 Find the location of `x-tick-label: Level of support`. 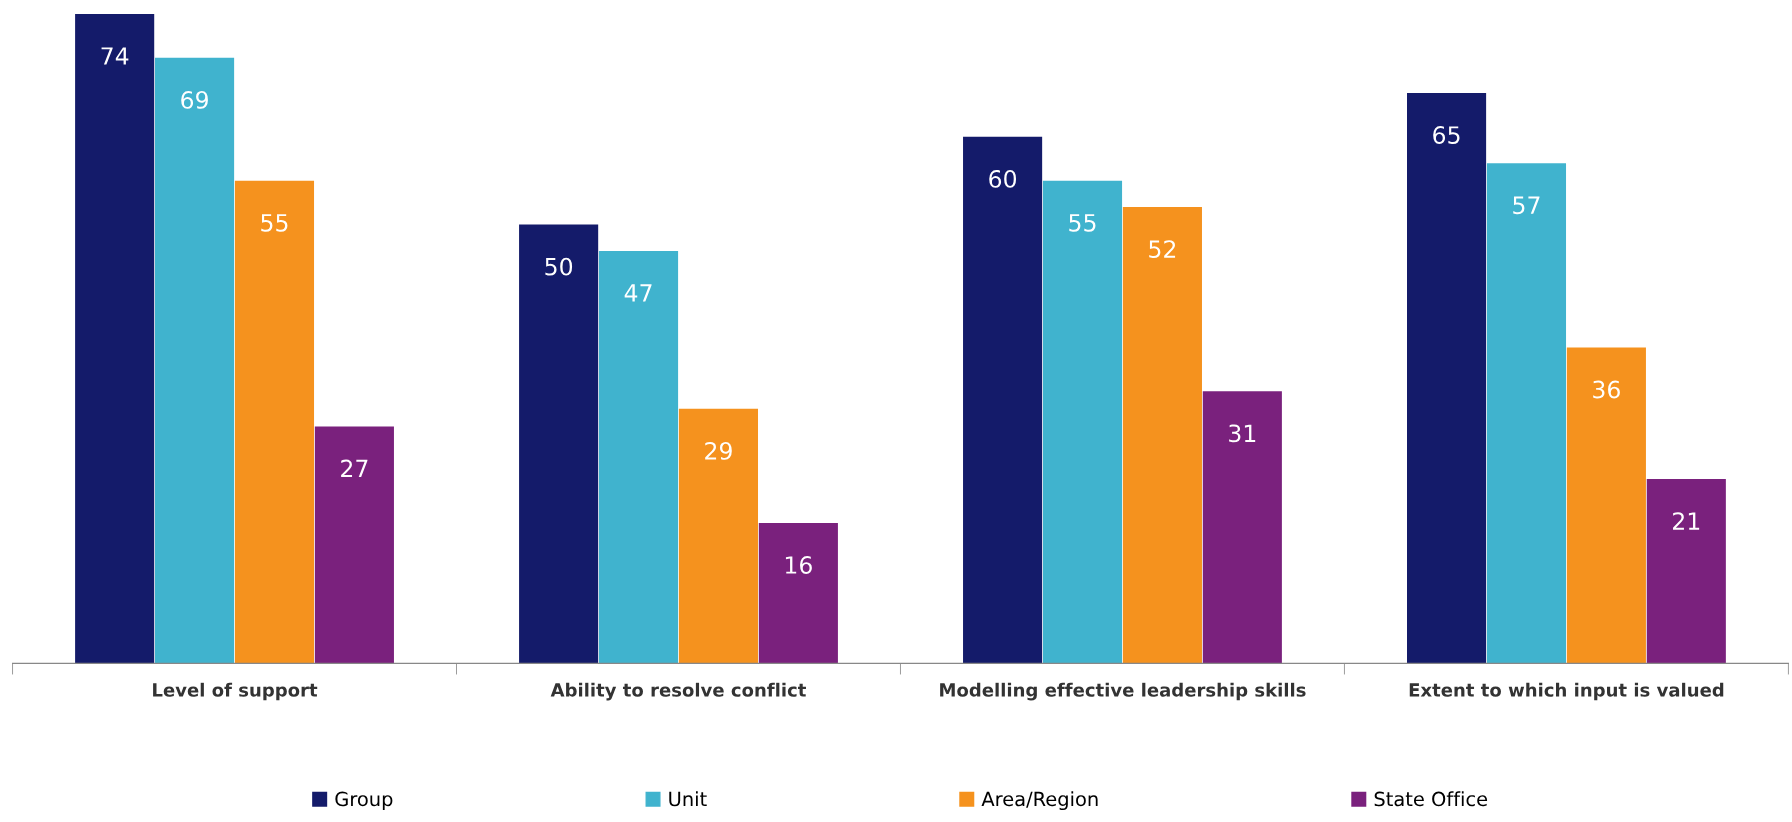

x-tick-label: Level of support is located at coordinates (235, 691).